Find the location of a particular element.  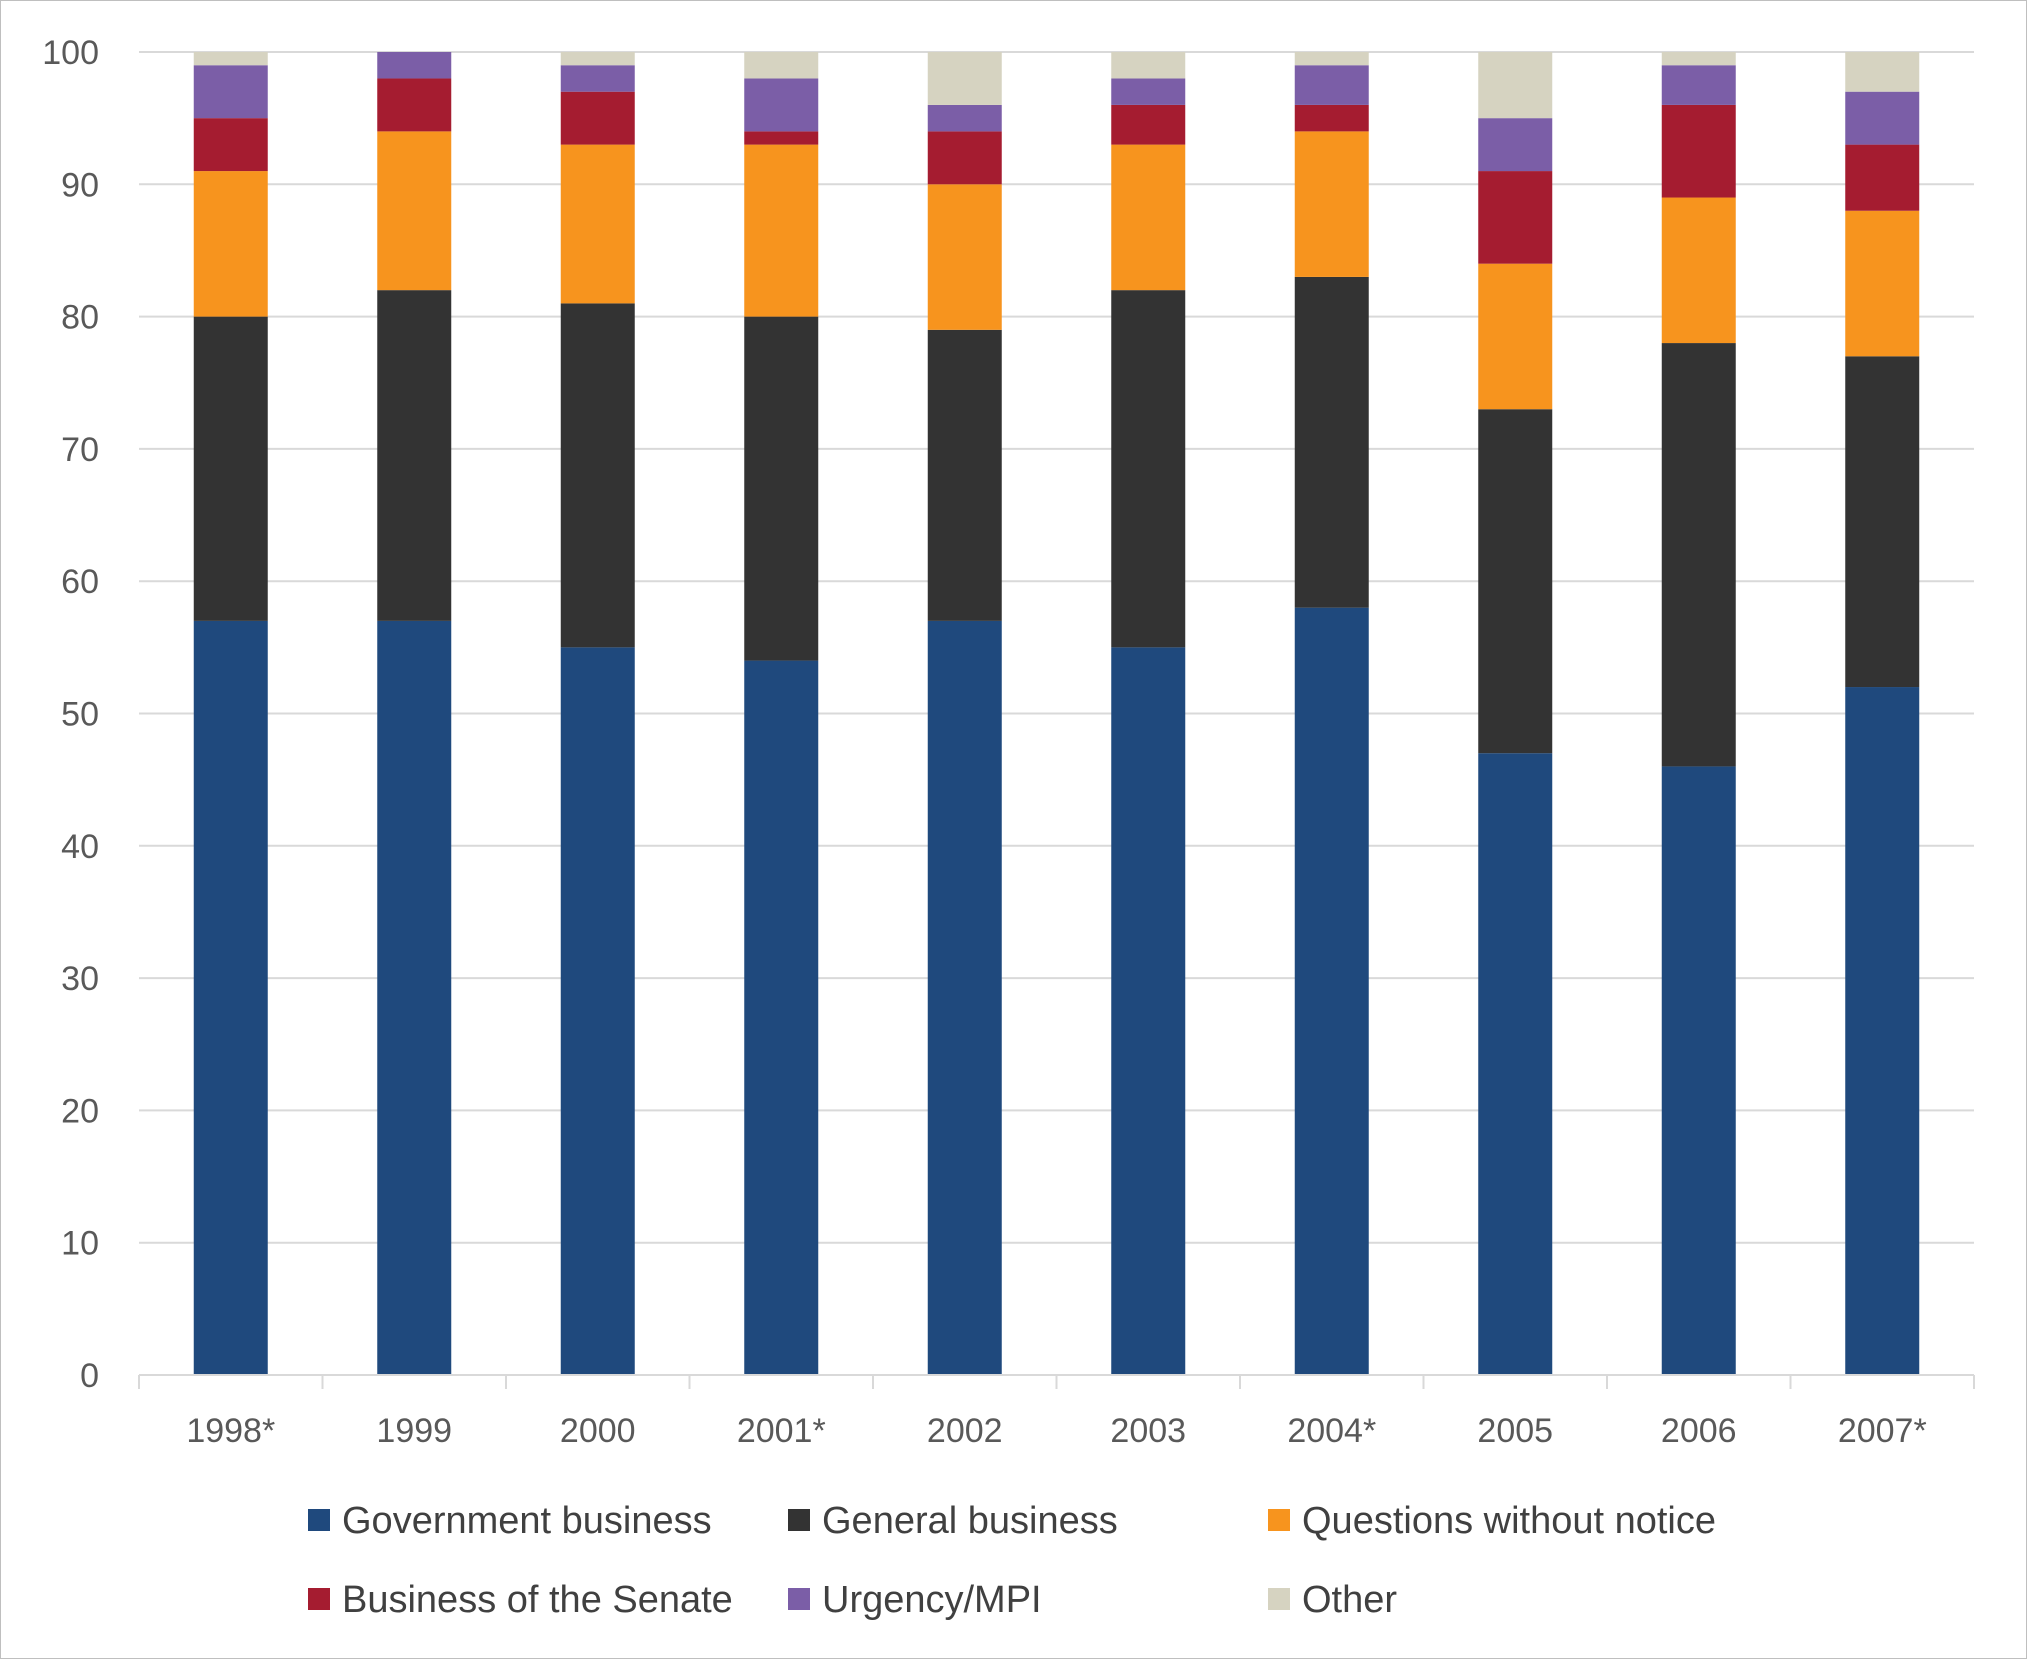

bar-segment-government-business-2000 is located at coordinates (597, 1011).